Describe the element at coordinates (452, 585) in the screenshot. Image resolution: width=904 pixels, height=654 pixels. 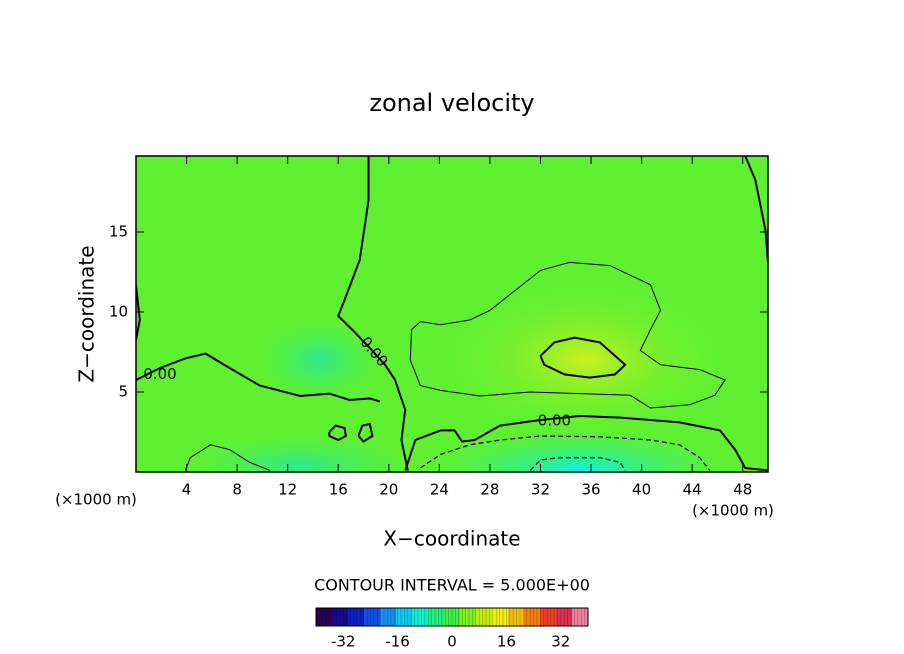
I see `contour-note: CONTOUR INTERVAL = 5.000E+00` at that location.